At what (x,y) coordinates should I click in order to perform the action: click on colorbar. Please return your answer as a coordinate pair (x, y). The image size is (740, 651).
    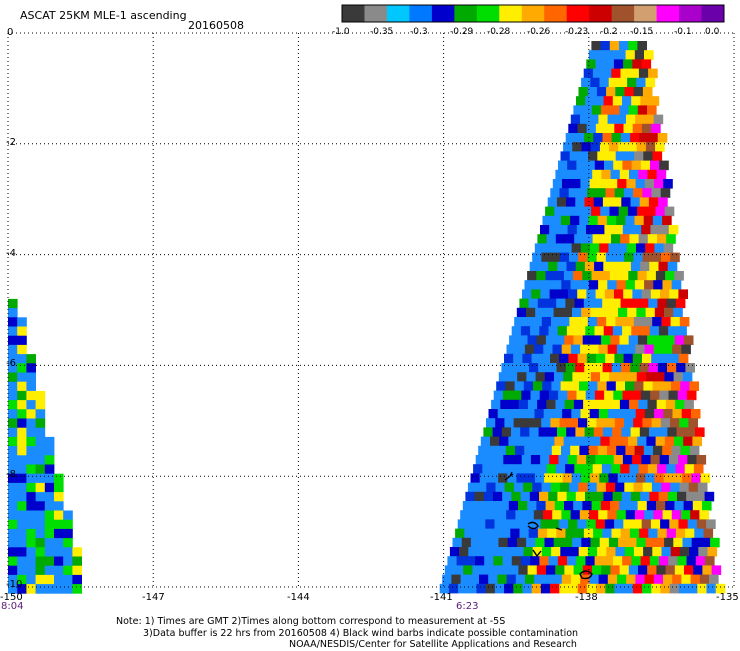
    Looking at the image, I should click on (533, 13).